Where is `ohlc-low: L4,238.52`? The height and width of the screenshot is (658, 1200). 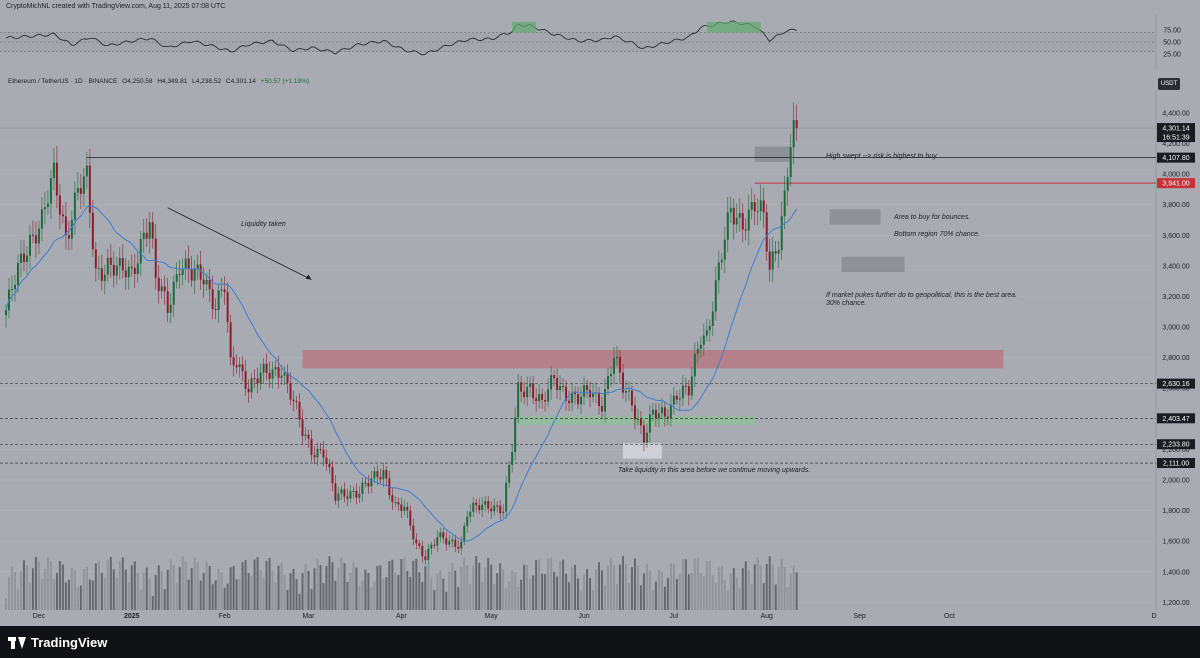 ohlc-low: L4,238.52 is located at coordinates (207, 81).